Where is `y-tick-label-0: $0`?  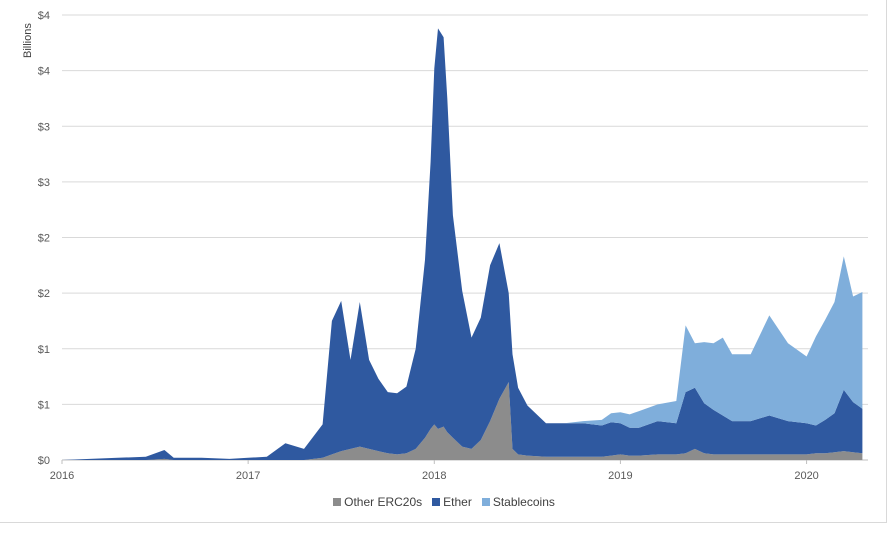
y-tick-label-0: $0 is located at coordinates (44, 461).